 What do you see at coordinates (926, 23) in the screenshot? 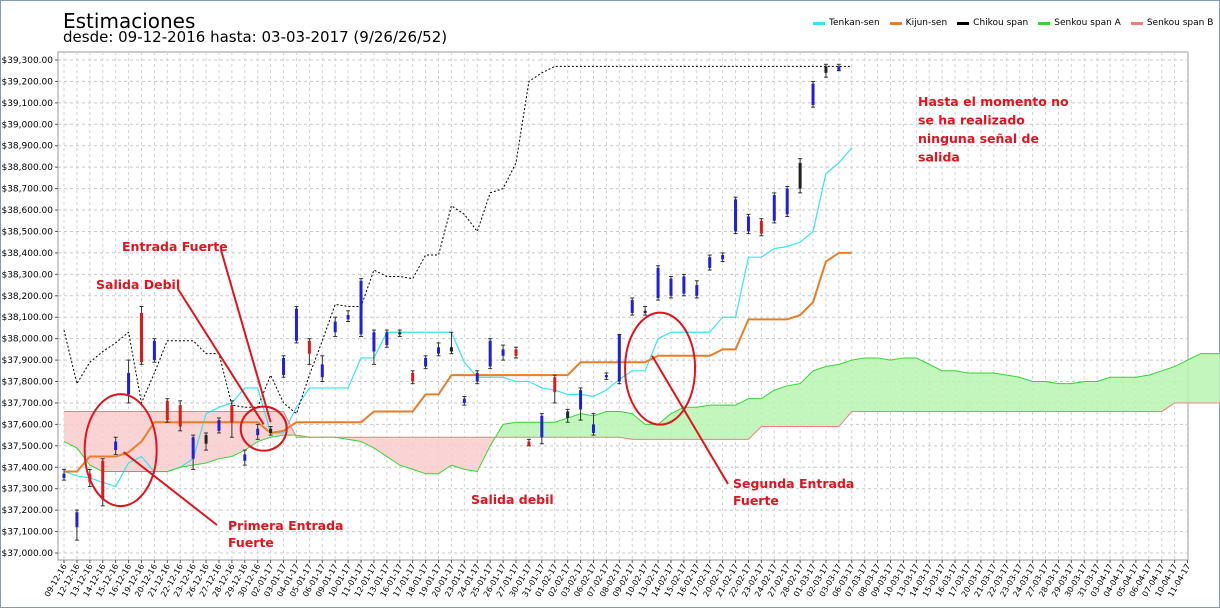
I see `legend-label-kijun: Kijun-sen` at bounding box center [926, 23].